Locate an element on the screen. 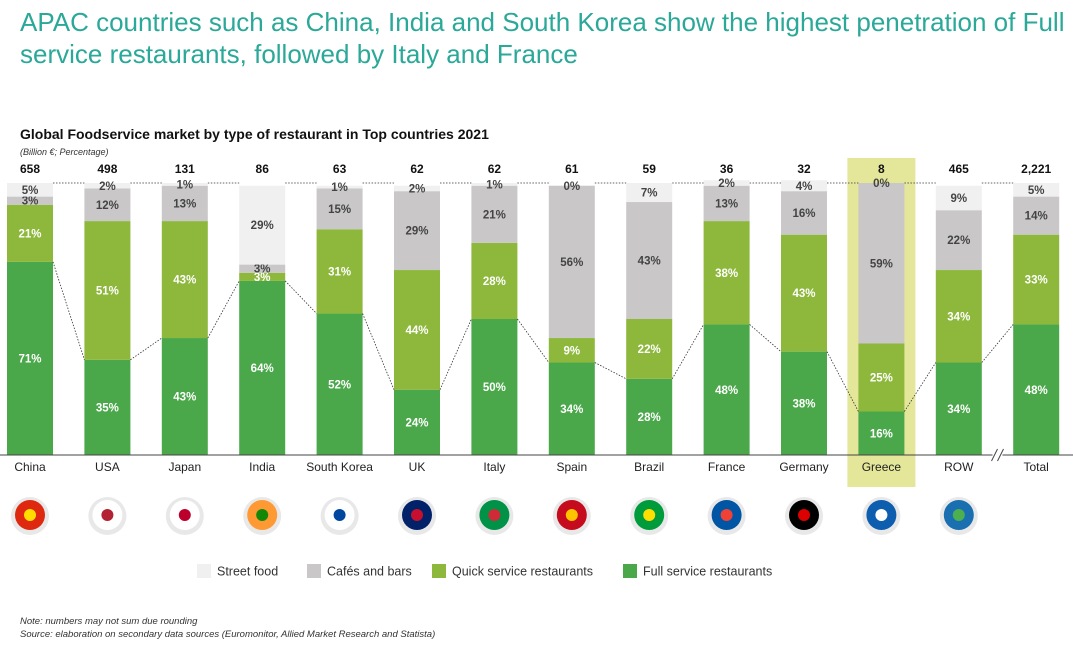 Image resolution: width=1073 pixels, height=647 pixels. data-label: 22% is located at coordinates (649, 350).